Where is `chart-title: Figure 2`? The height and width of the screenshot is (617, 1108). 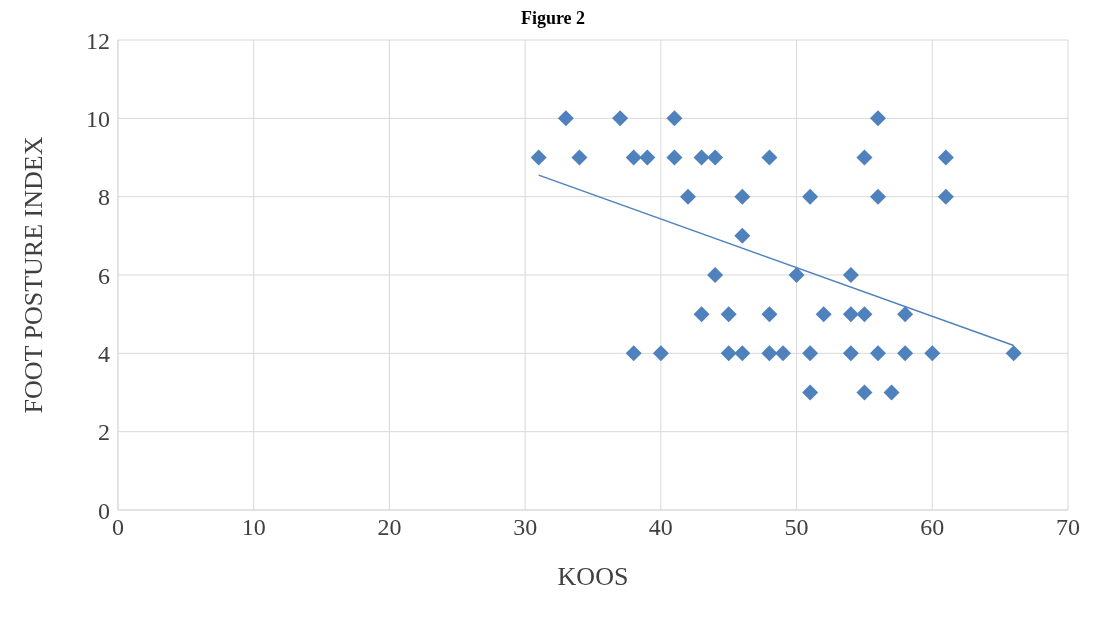 chart-title: Figure 2 is located at coordinates (553, 18).